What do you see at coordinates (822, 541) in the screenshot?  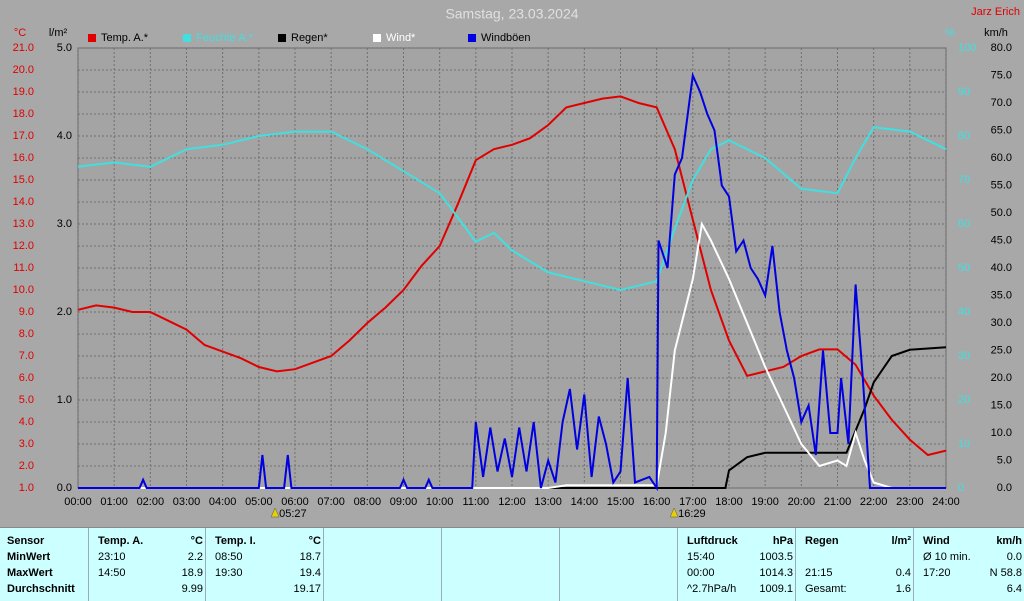 I see `table-cell: Regen` at bounding box center [822, 541].